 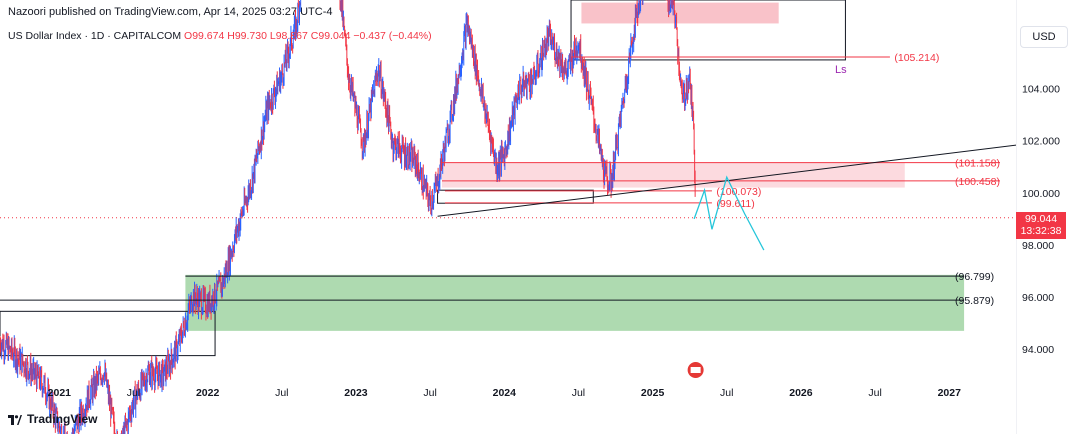 I want to click on currency-button: USD, so click(x=1044, y=37).